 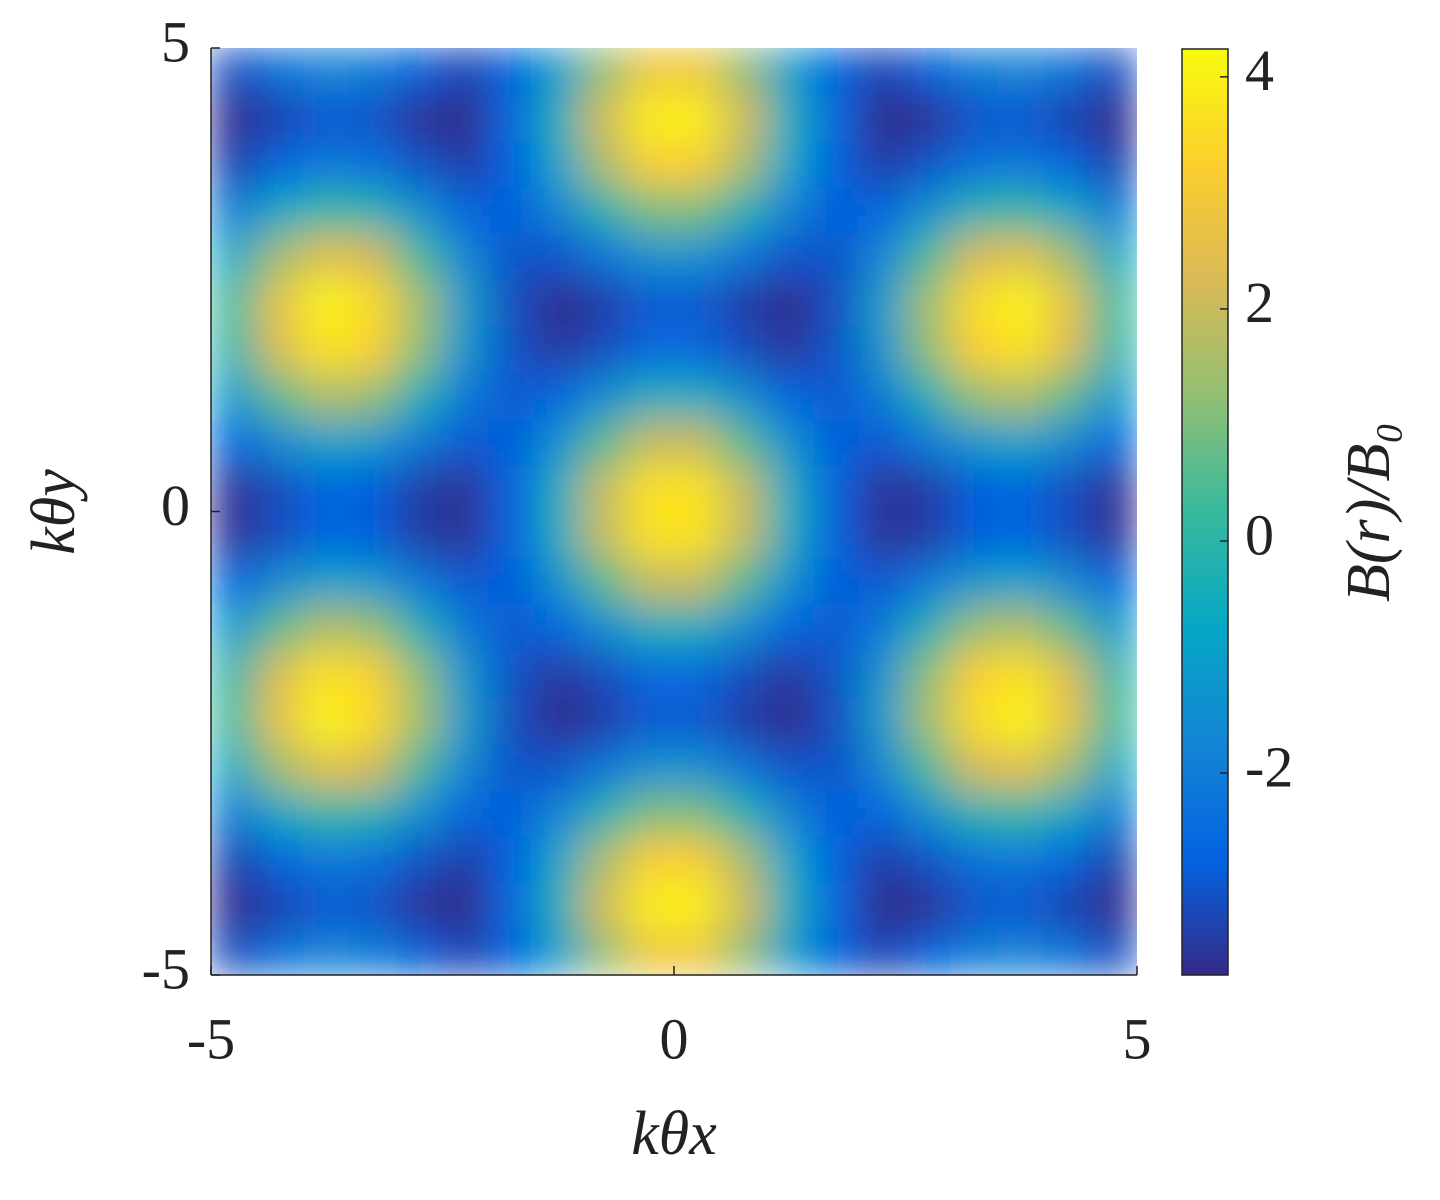 I want to click on colorbar-label: B(r)/B₀, so click(x=1369, y=512).